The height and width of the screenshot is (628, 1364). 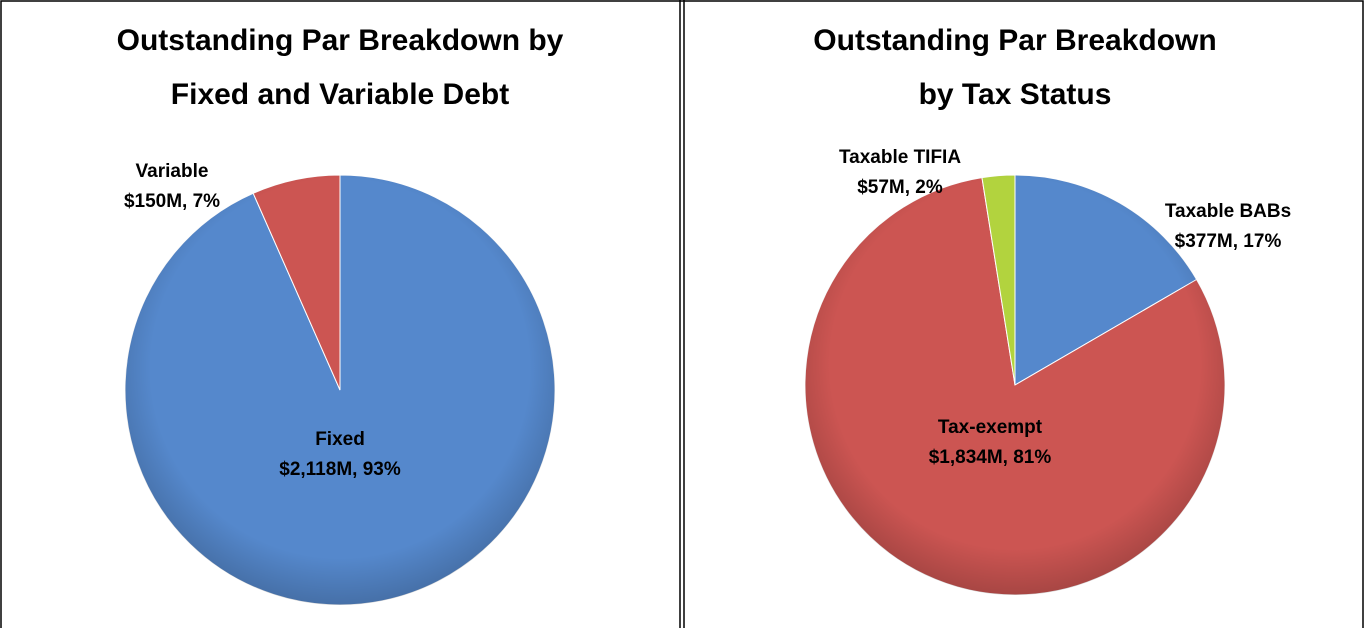 What do you see at coordinates (900, 187) in the screenshot?
I see `slice-value-label: $57M, 2%` at bounding box center [900, 187].